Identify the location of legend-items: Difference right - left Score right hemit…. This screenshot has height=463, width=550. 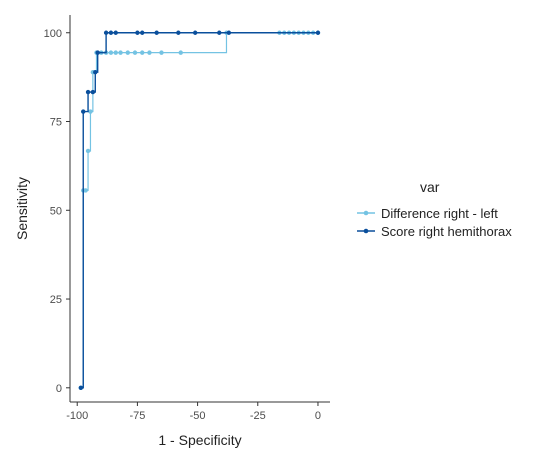
(434, 222).